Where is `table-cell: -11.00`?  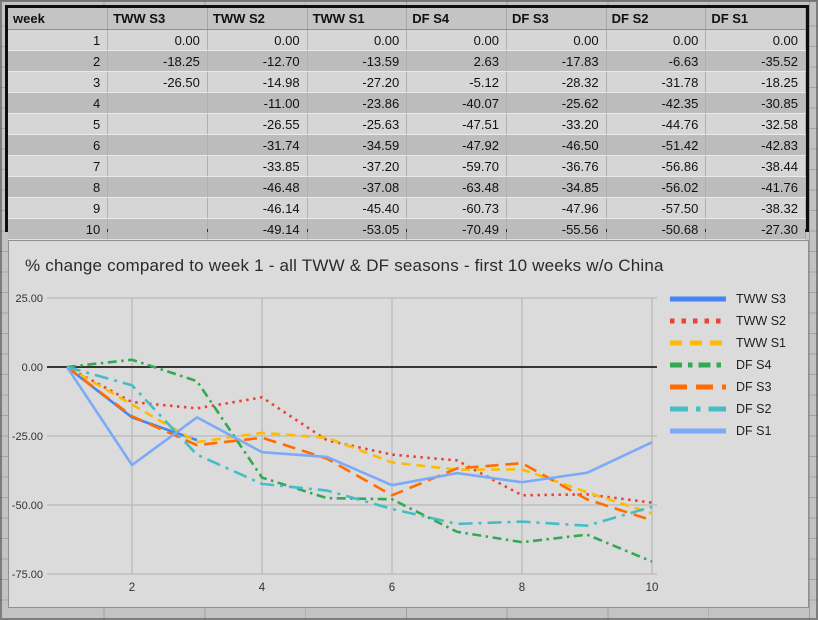
table-cell: -11.00 is located at coordinates (257, 103).